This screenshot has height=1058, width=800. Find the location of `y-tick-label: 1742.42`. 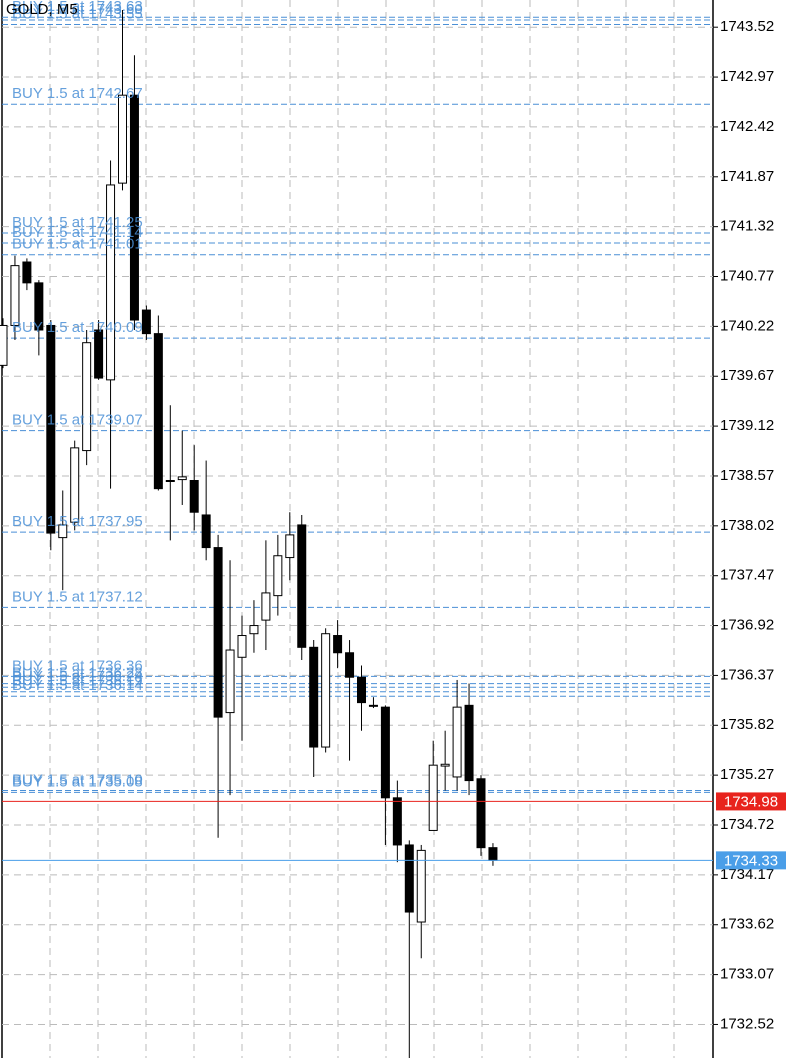

y-tick-label: 1742.42 is located at coordinates (747, 126).